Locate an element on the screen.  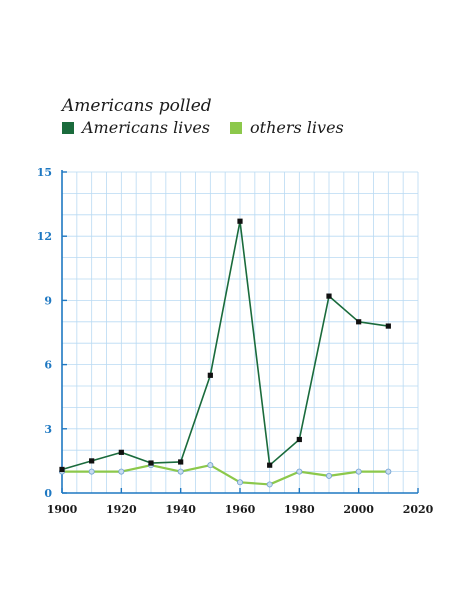
y-tick-label: 9 is located at coordinates (48, 300).